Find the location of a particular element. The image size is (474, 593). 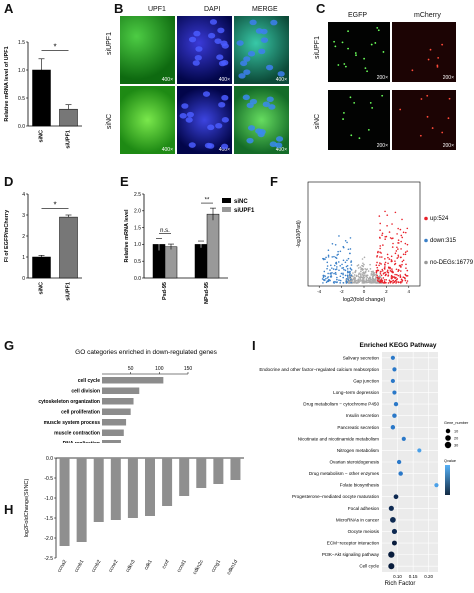

x-tick-label: siUPF1 is located at coordinates (69, 139).